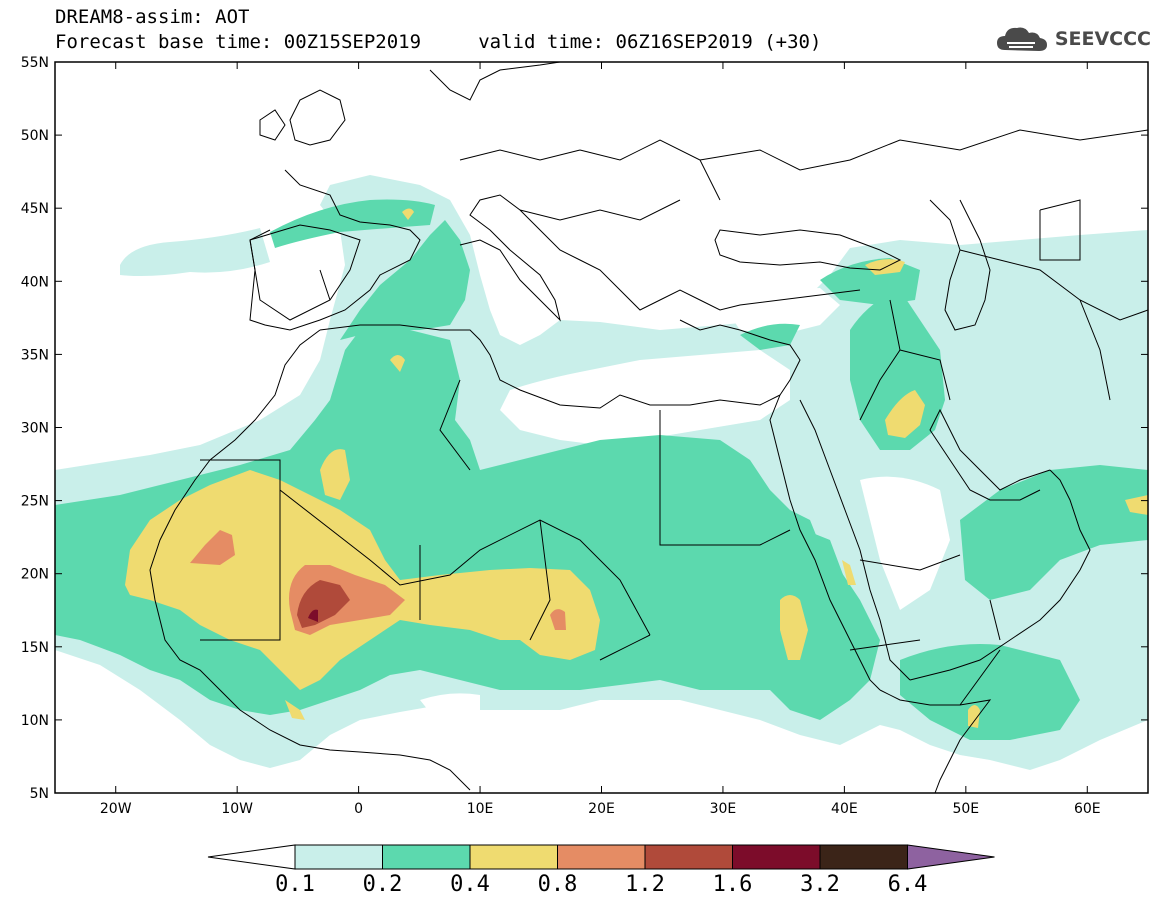  What do you see at coordinates (35, 136) in the screenshot?
I see `lat-tick-label: 50N` at bounding box center [35, 136].